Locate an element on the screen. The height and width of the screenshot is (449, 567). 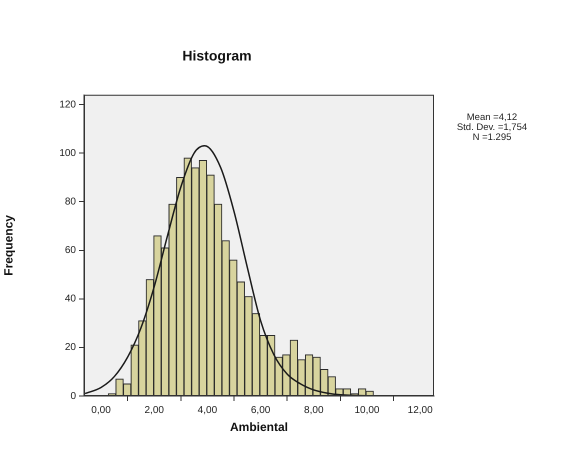
x-tick-label: 0,00 is located at coordinates (101, 410).